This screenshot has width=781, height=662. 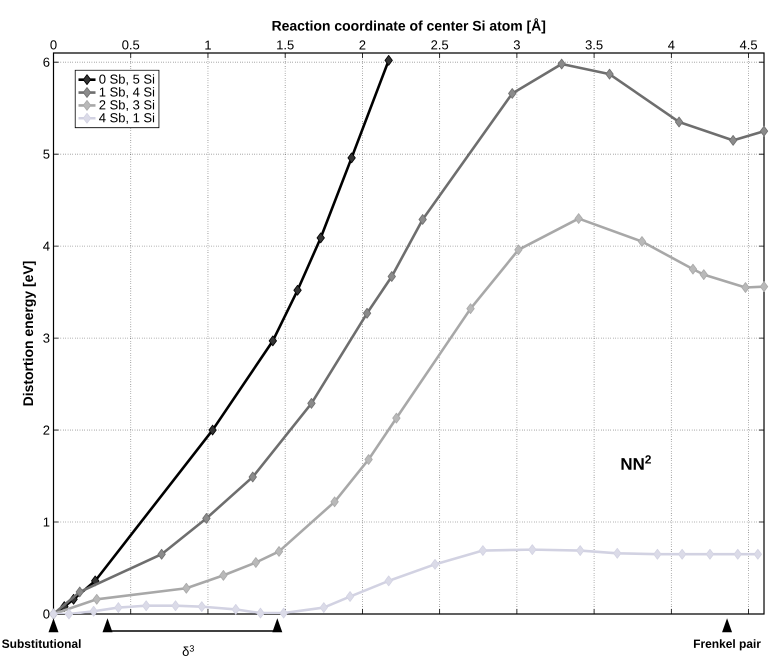 What do you see at coordinates (47, 522) in the screenshot?
I see `y-tick-label: 1` at bounding box center [47, 522].